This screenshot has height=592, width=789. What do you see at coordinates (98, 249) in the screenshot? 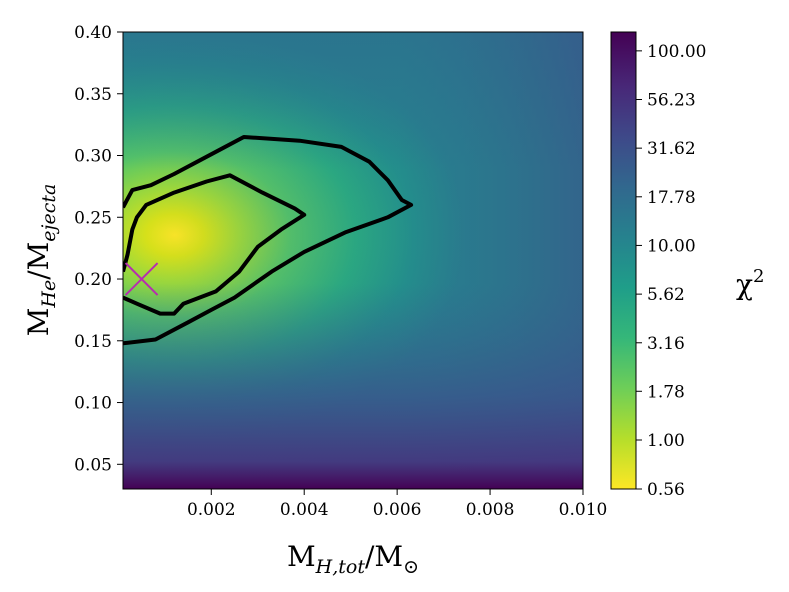
I see `y-axis-ticks: 0.05 0.10 0.15 0.20 0.25 0.30 0.35 0.40` at bounding box center [98, 249].